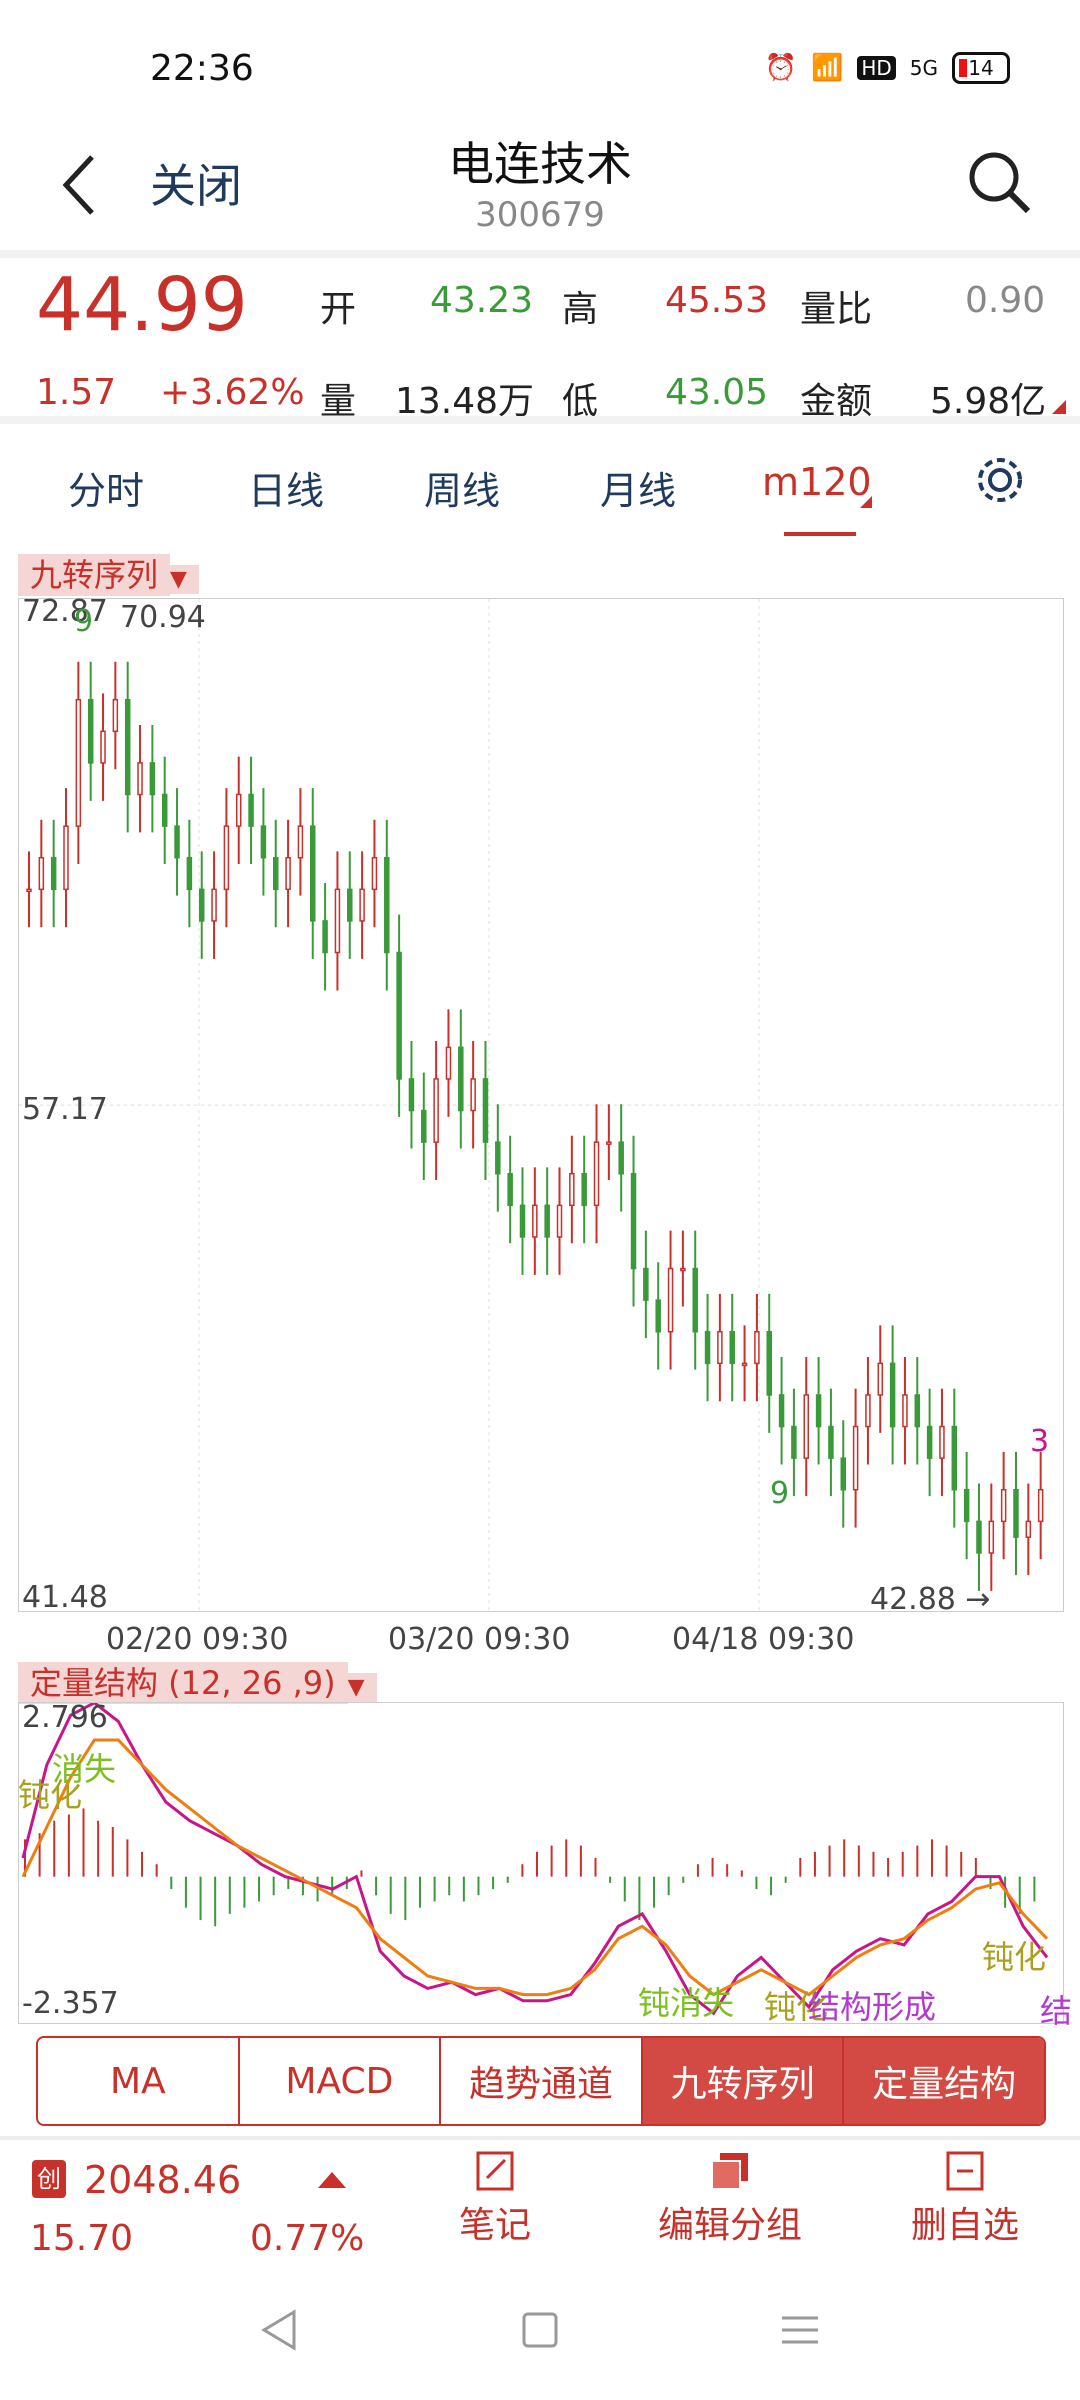 The height and width of the screenshot is (2400, 1080). I want to click on series-line-line1, so click(535, 1858).